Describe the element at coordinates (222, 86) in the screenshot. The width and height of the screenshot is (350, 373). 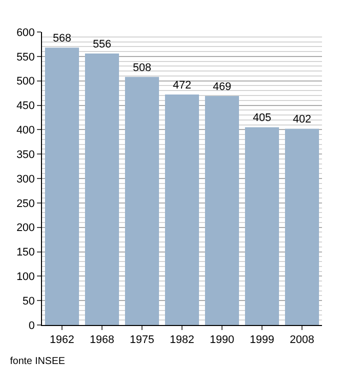
I see `data-label: 469` at that location.